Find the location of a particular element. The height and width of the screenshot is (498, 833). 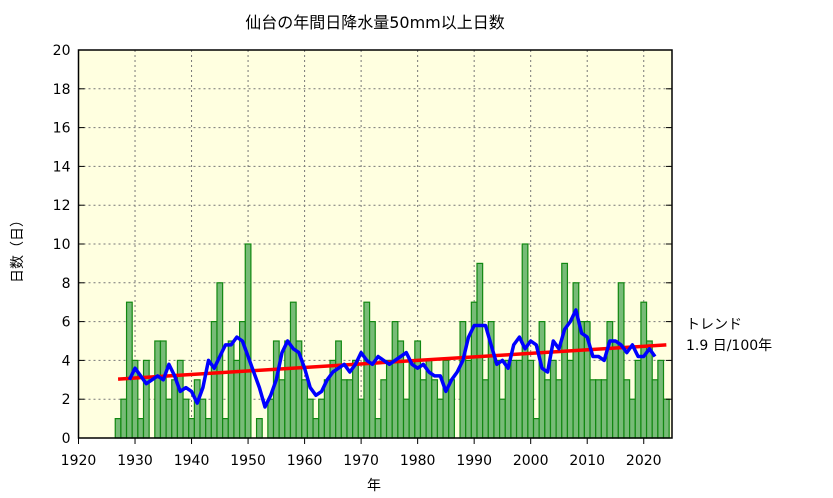

x-tick-label: 1970 is located at coordinates (361, 461).